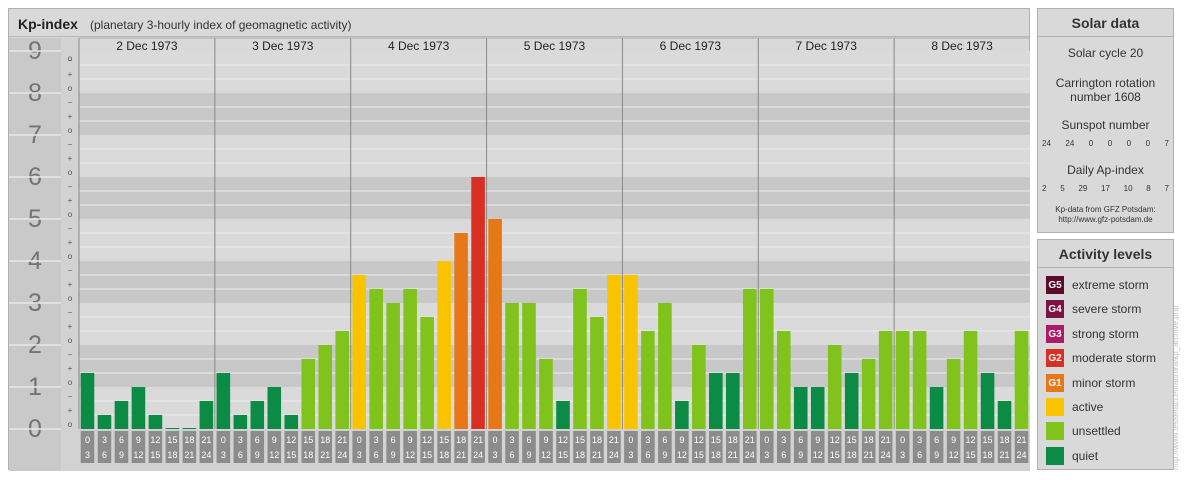  What do you see at coordinates (1022, 440) in the screenshot?
I see `interval-start-label: 21` at bounding box center [1022, 440].